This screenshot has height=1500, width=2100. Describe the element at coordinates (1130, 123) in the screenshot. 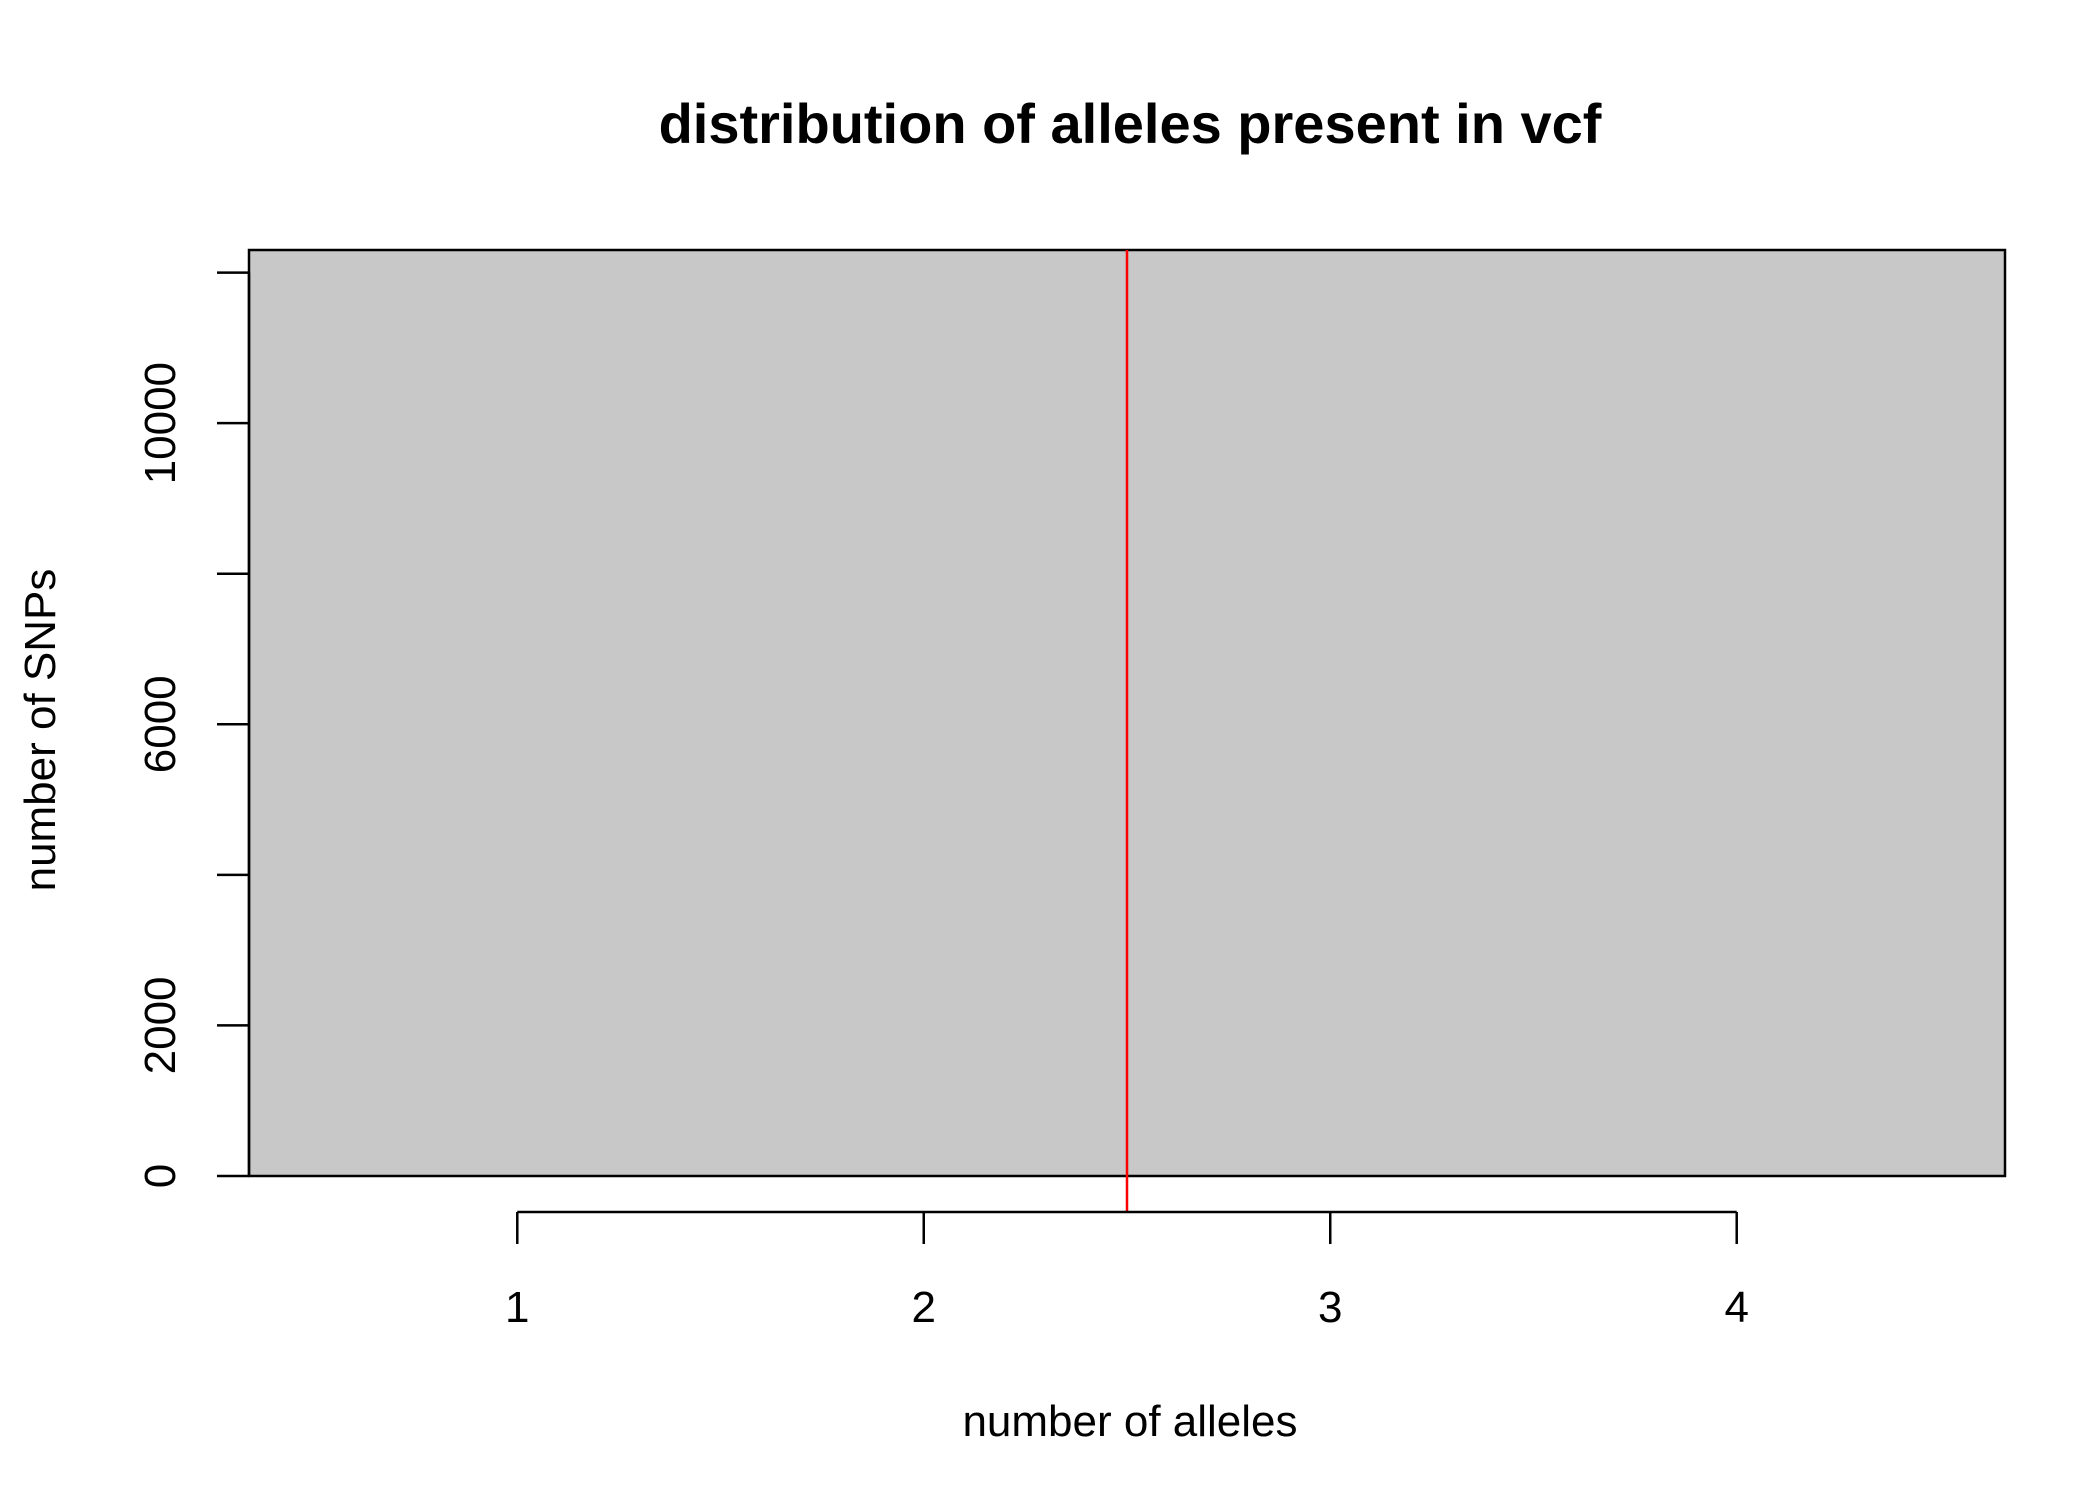

I see `chart-title: distribution of alleles present in vcf` at that location.